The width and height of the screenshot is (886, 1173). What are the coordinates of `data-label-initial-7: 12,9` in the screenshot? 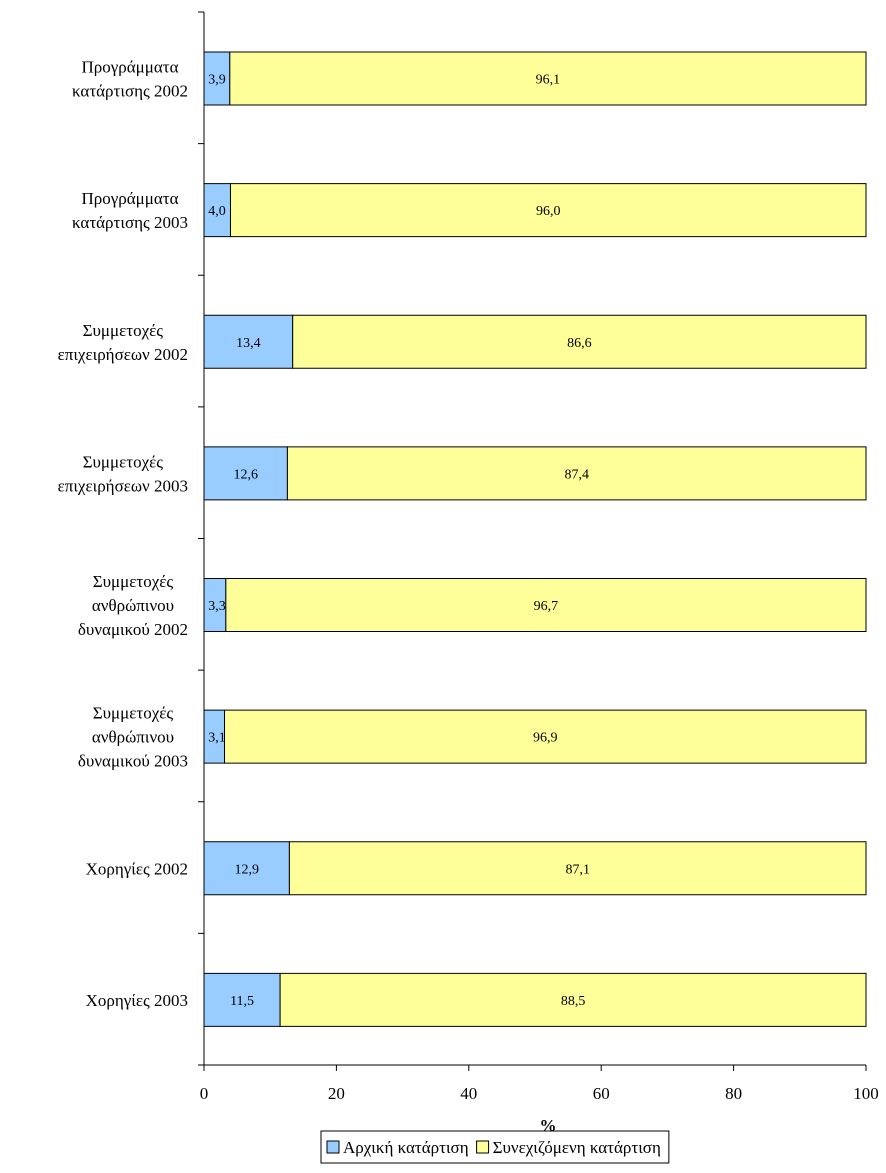 It's located at (246, 869).